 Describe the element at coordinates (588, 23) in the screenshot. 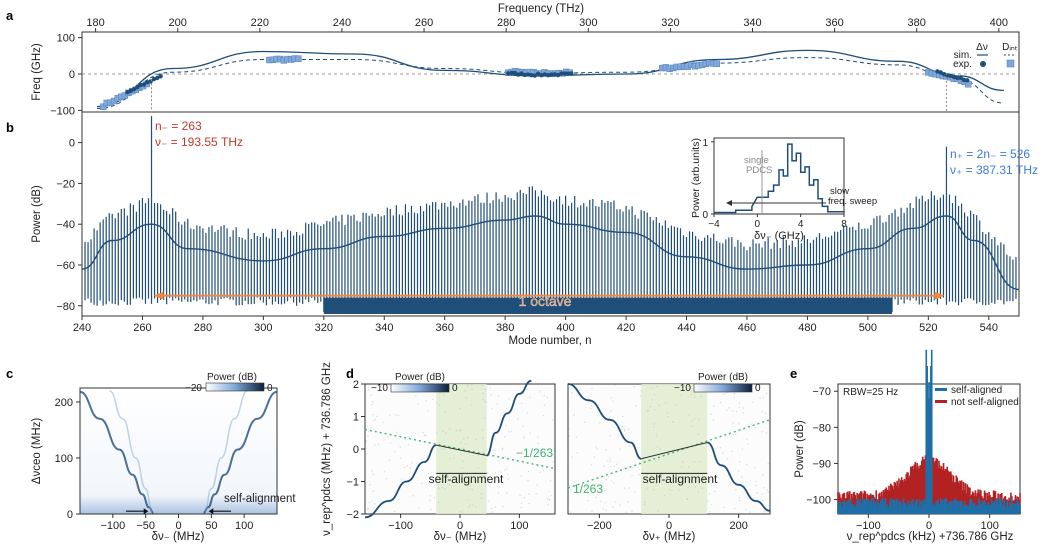

I see `panel-a-top-tick-label: 300` at that location.